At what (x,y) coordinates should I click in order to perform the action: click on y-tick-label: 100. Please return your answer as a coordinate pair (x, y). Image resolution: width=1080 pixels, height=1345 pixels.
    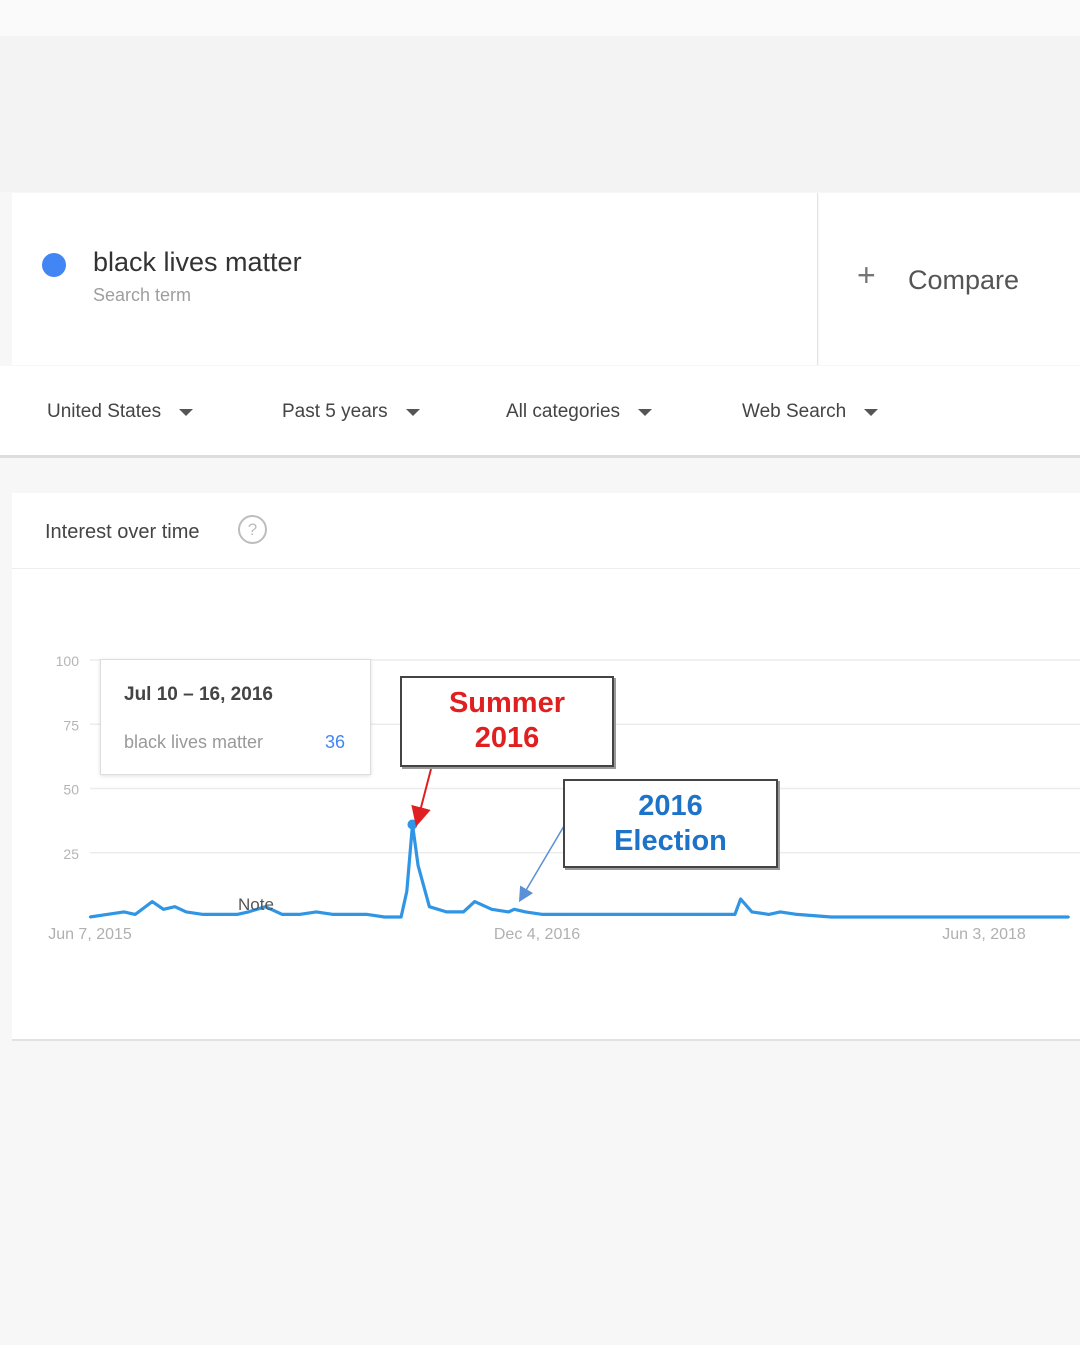
    Looking at the image, I should click on (68, 661).